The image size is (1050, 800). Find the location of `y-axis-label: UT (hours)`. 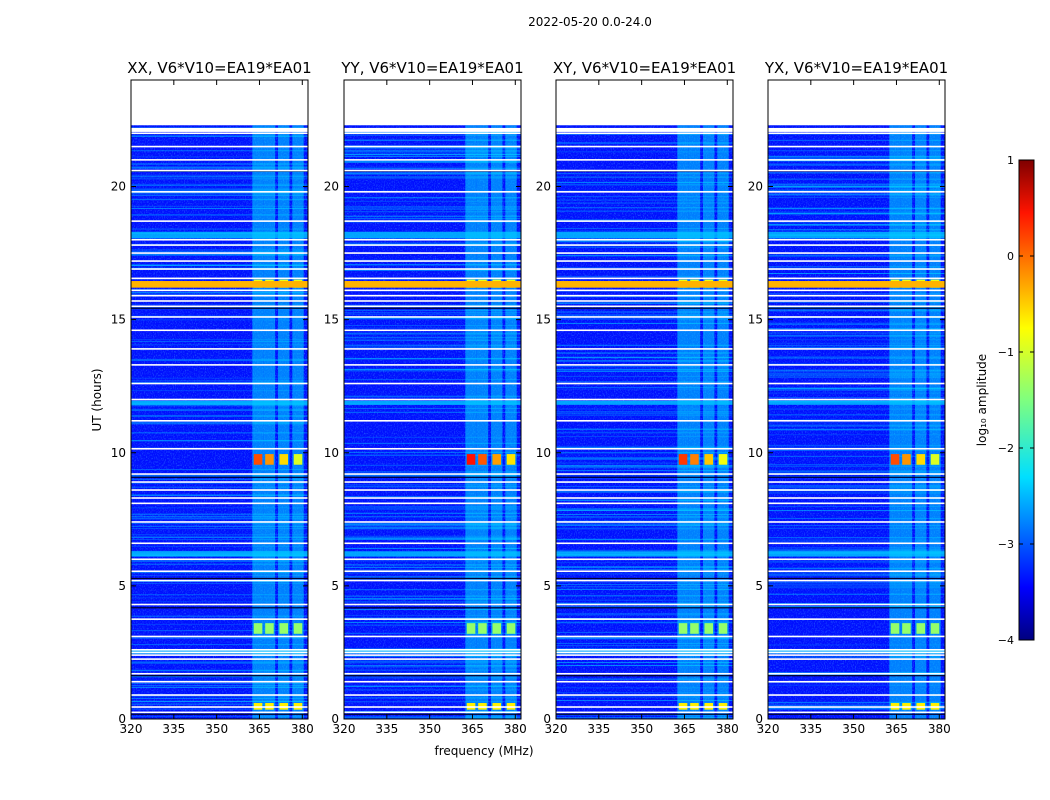

y-axis-label: UT (hours) is located at coordinates (97, 399).